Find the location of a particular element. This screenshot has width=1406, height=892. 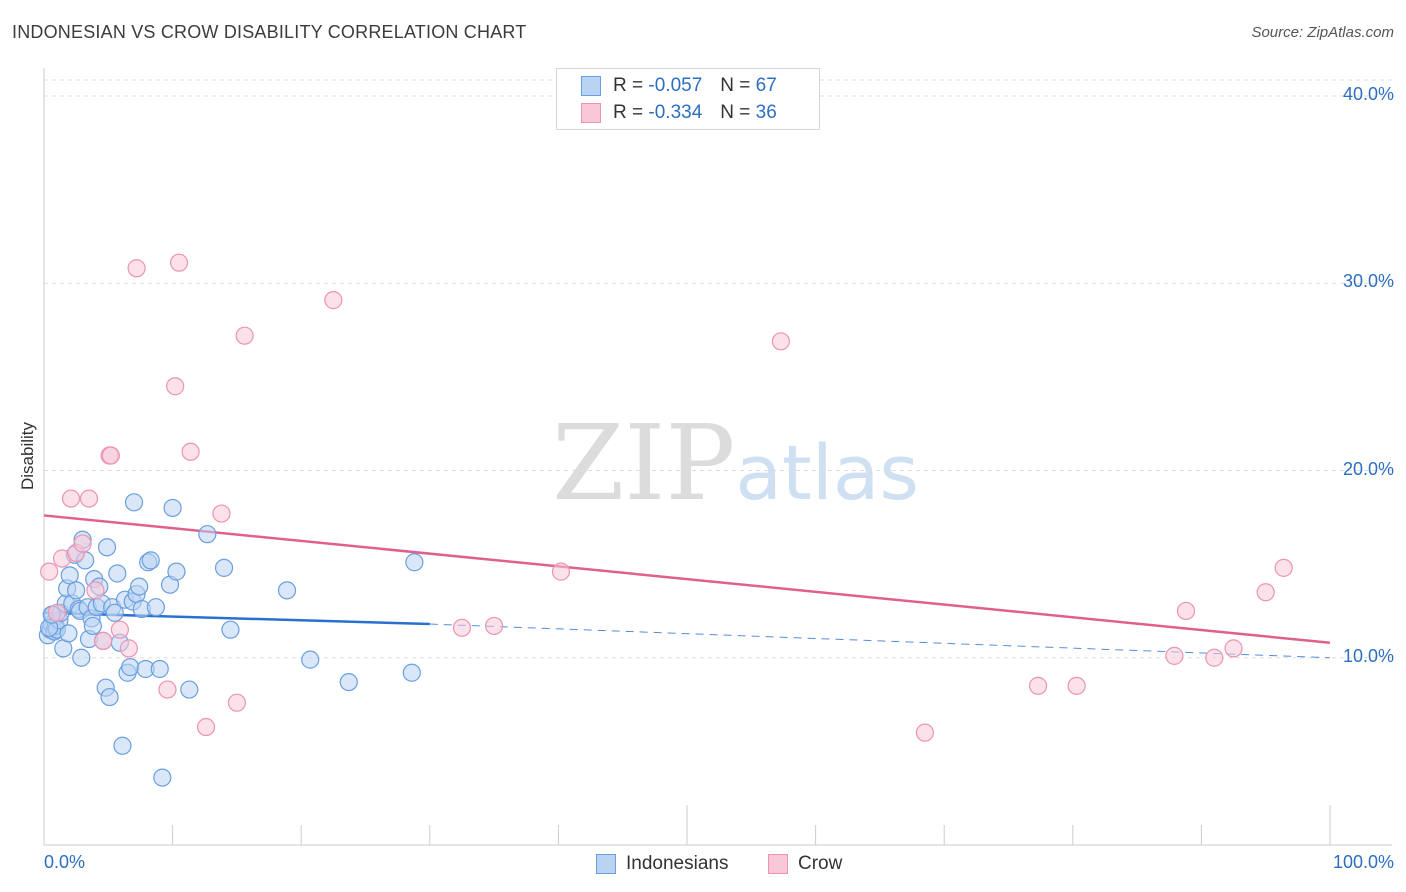

watermark: ZIPatlas is located at coordinates (735, 463).